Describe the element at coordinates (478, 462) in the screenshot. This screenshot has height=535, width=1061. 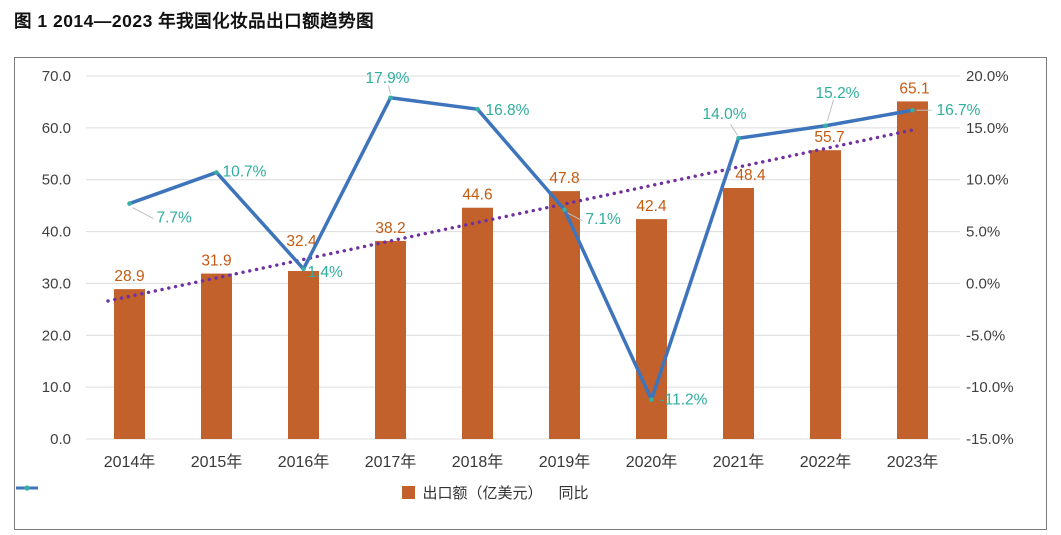
I see `x-axis-label: 2018年` at that location.